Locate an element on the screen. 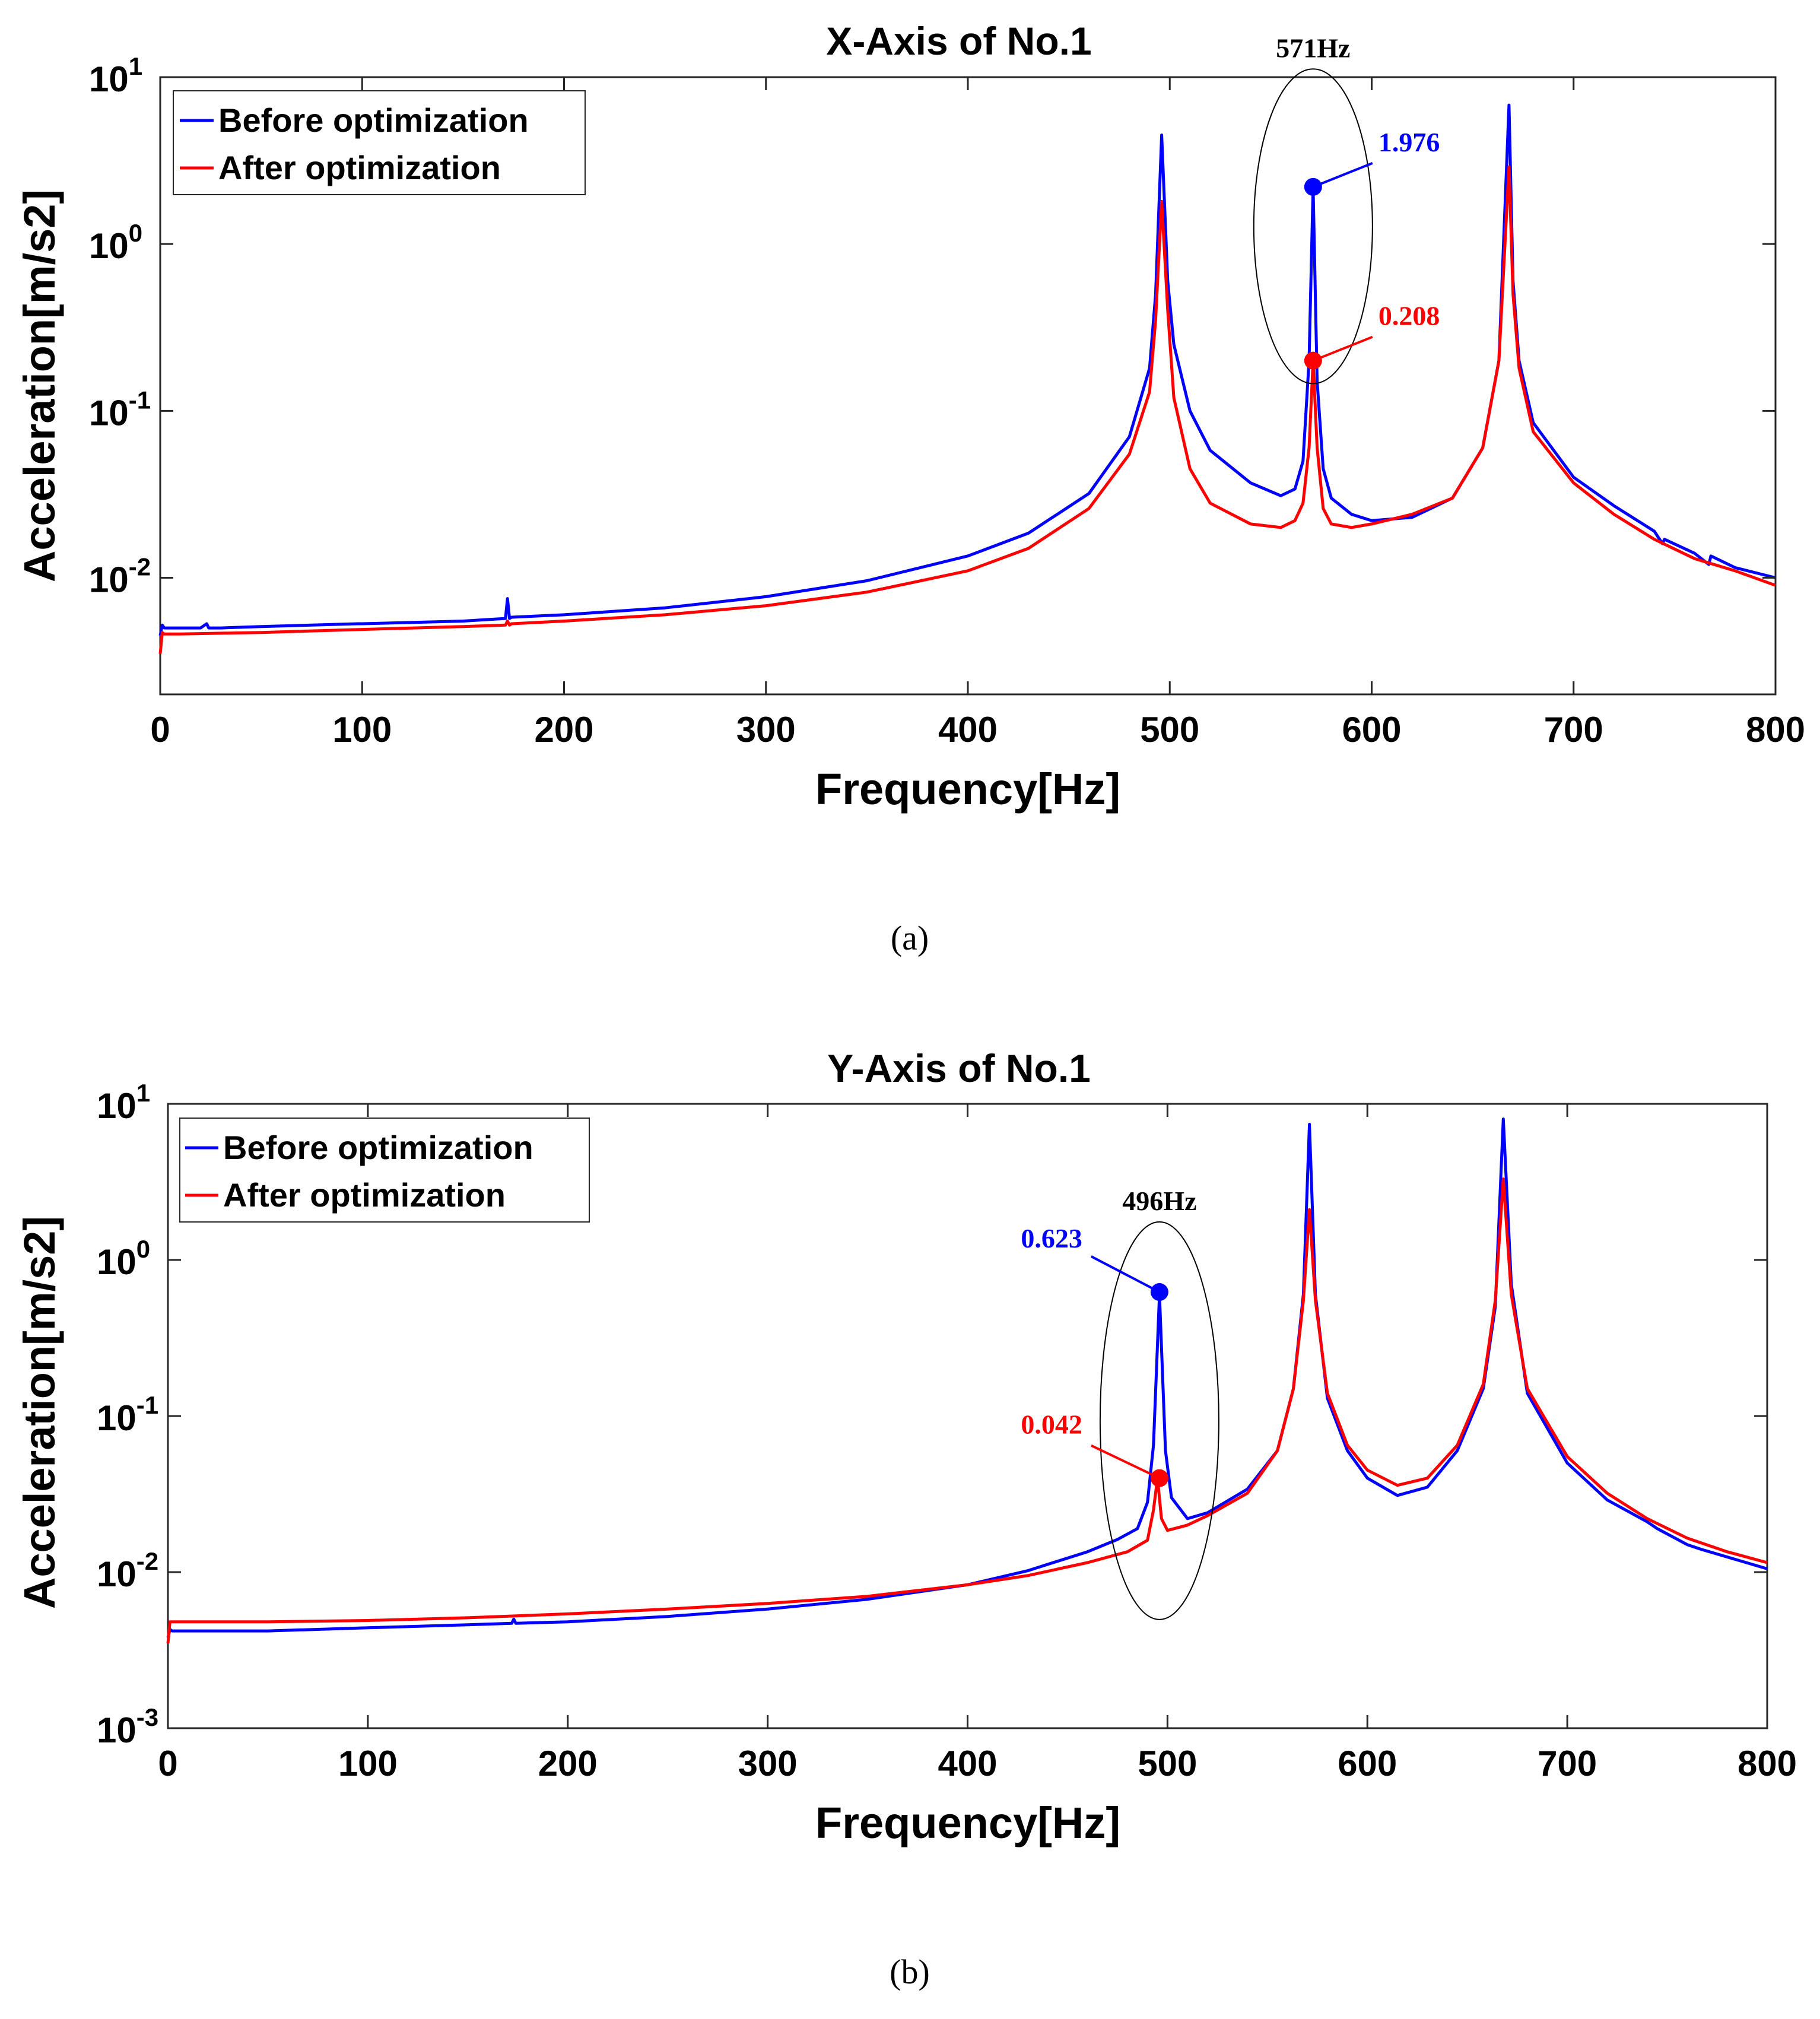  panel-label: (a) is located at coordinates (910, 938).